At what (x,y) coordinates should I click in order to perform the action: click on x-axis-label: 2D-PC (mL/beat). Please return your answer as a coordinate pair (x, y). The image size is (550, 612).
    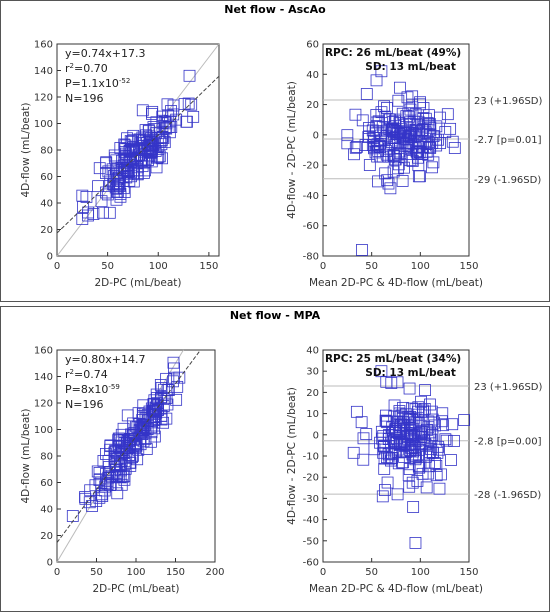
    Looking at the image, I should click on (135, 589).